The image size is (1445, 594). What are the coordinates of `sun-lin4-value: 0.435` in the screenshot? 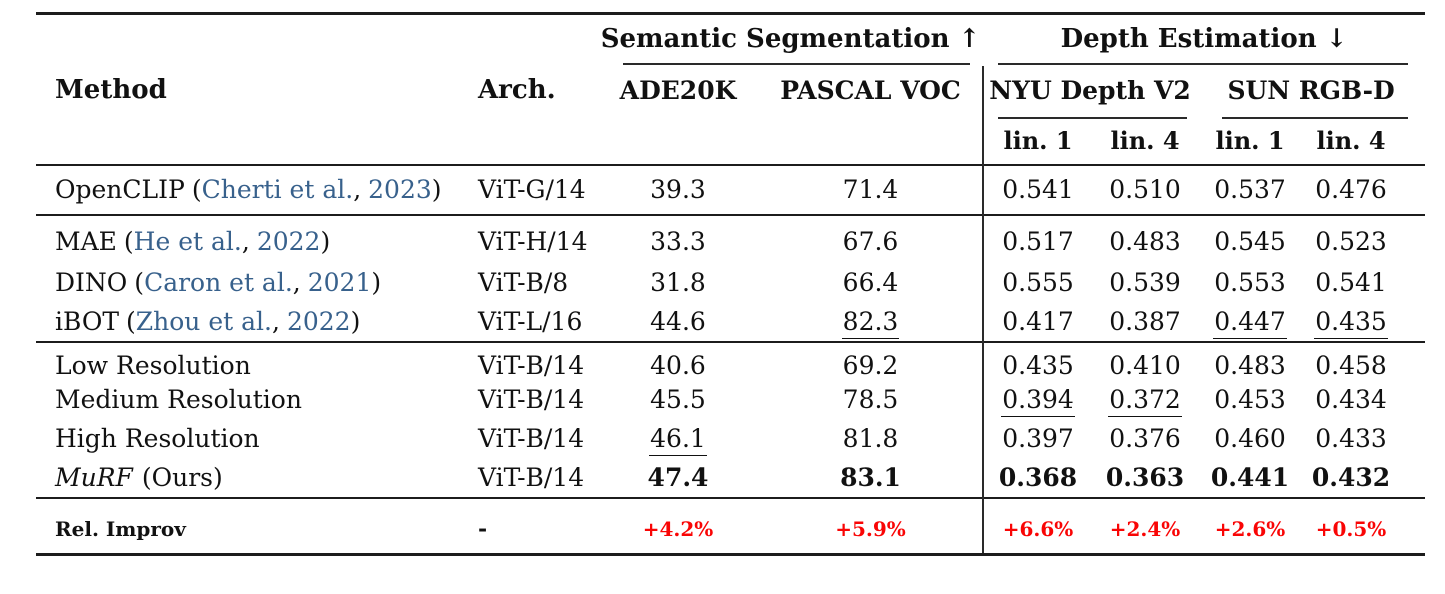 It's located at (1364, 321).